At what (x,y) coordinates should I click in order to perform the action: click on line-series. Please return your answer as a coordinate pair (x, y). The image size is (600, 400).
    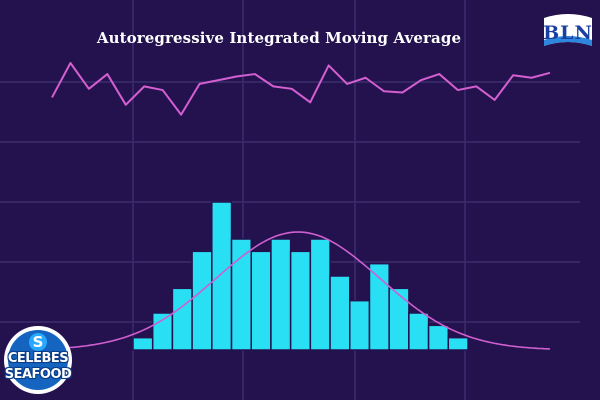
    Looking at the image, I should click on (301, 88).